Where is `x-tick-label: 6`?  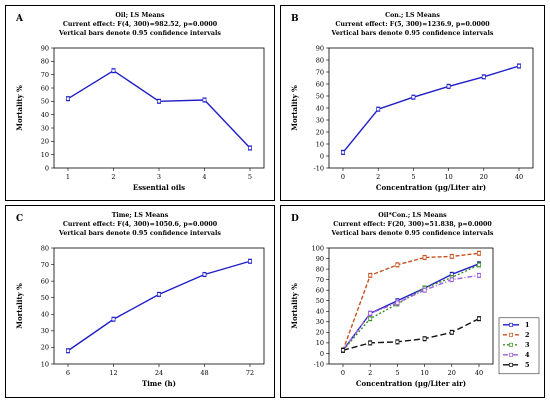
x-tick-label: 6 is located at coordinates (68, 373).